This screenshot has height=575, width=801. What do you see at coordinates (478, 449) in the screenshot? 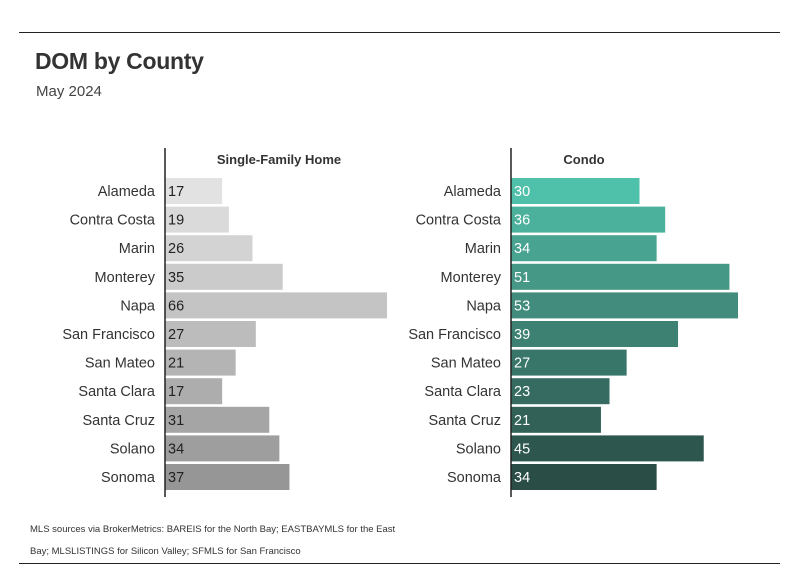
I see `condo-solano-category-label: Solano` at bounding box center [478, 449].